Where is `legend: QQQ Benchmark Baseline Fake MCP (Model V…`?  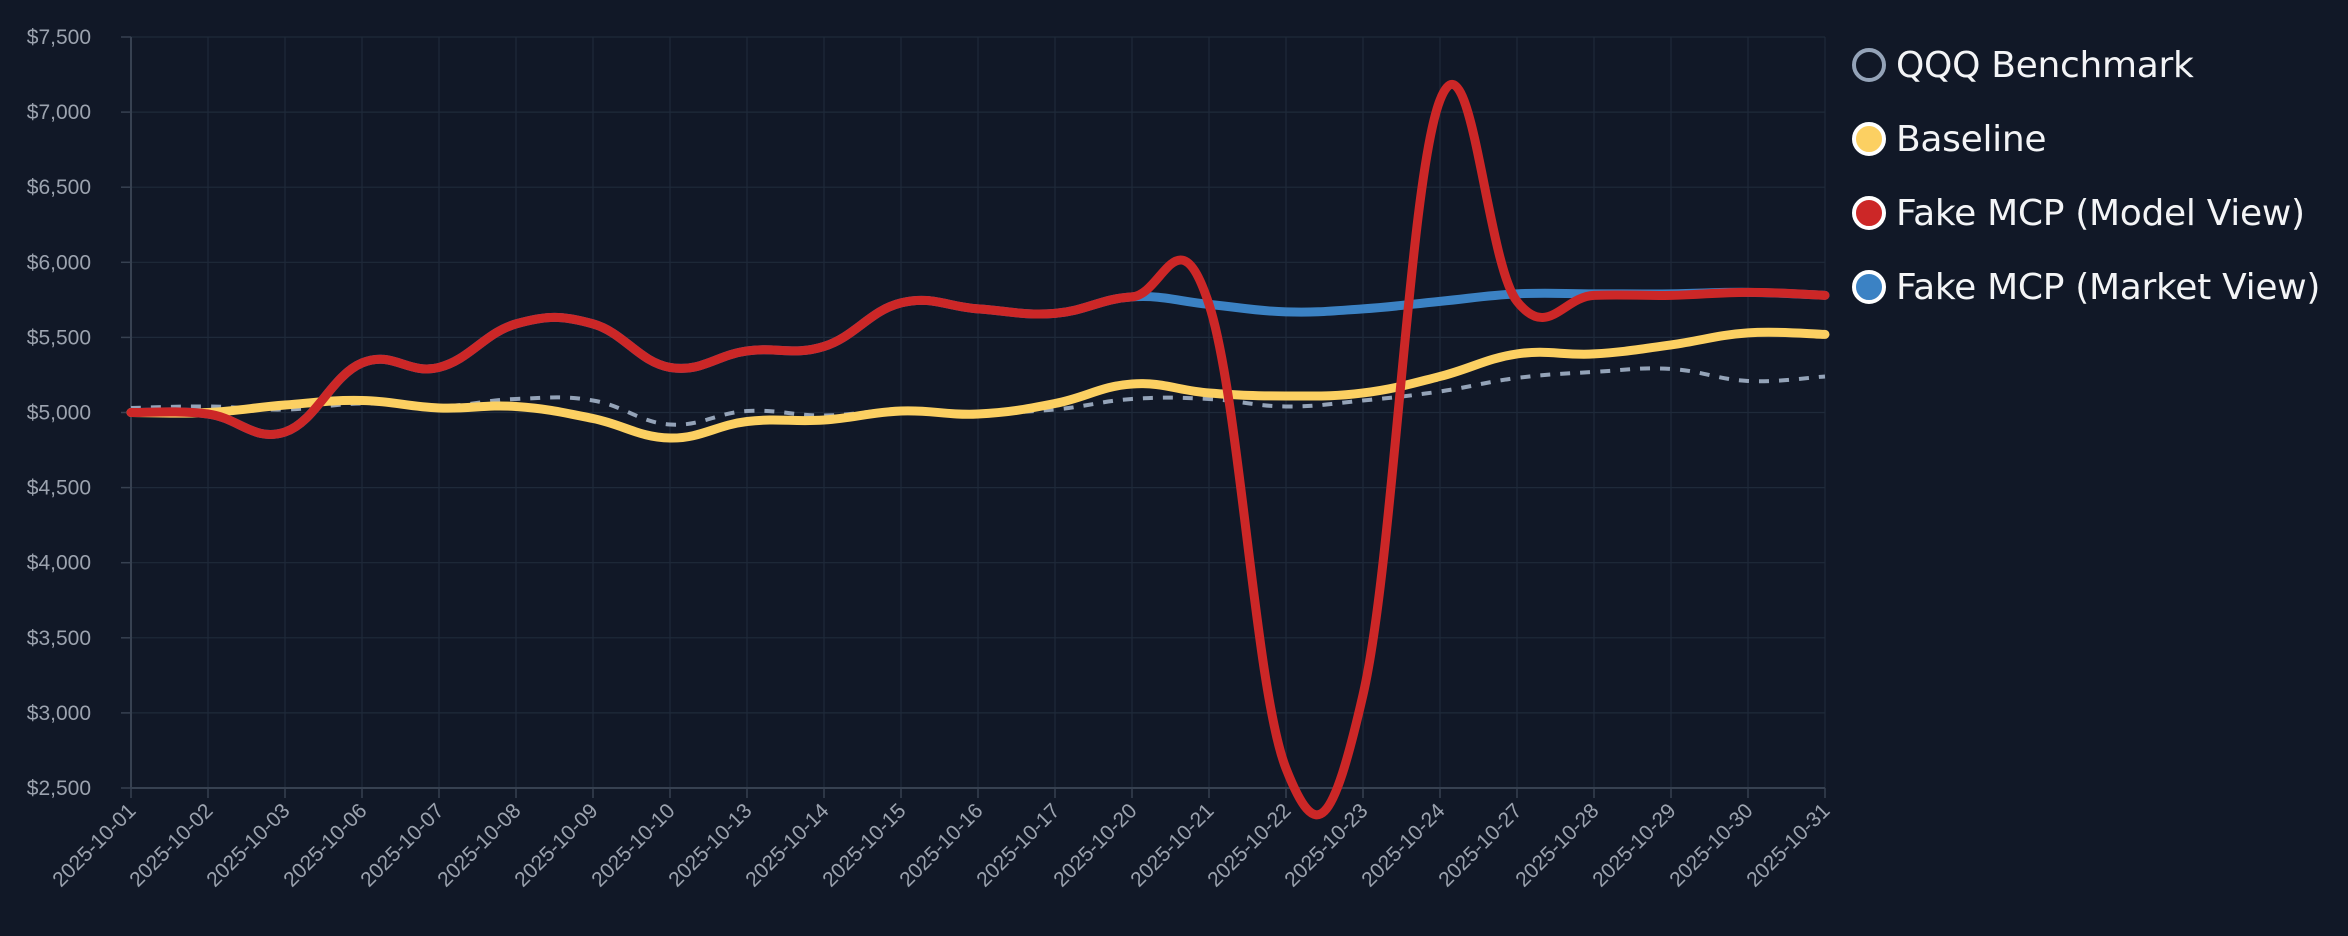
legend: QQQ Benchmark Baseline Fake MCP (Model V… is located at coordinates (2086, 176).